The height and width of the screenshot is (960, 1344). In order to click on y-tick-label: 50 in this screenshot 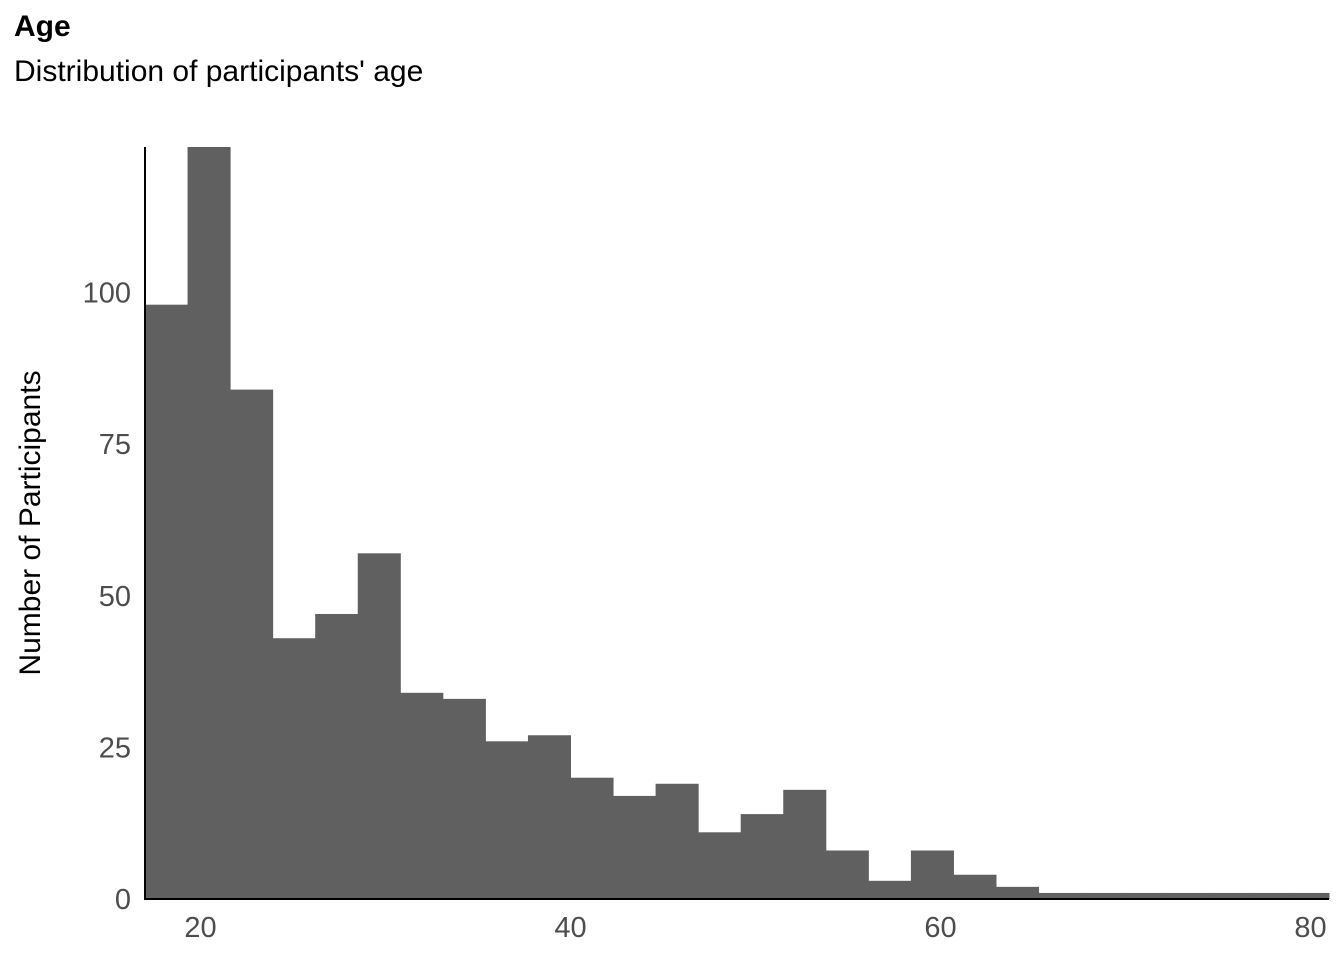, I will do `click(115, 597)`.